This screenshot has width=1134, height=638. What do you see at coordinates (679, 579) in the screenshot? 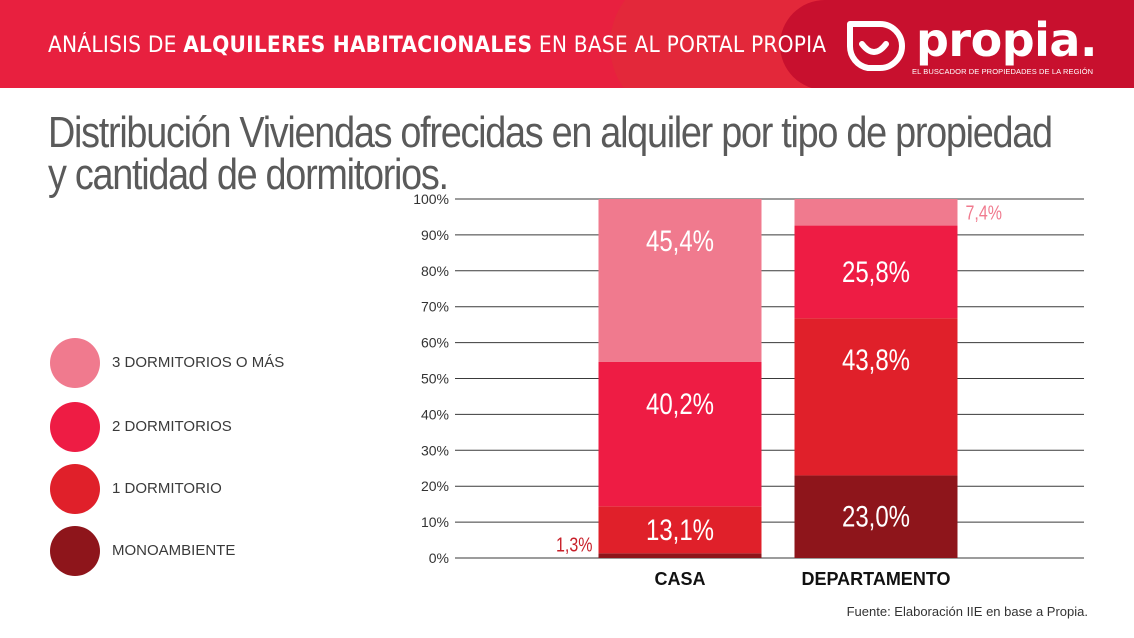
I see `x-category-label: CASA` at bounding box center [679, 579].